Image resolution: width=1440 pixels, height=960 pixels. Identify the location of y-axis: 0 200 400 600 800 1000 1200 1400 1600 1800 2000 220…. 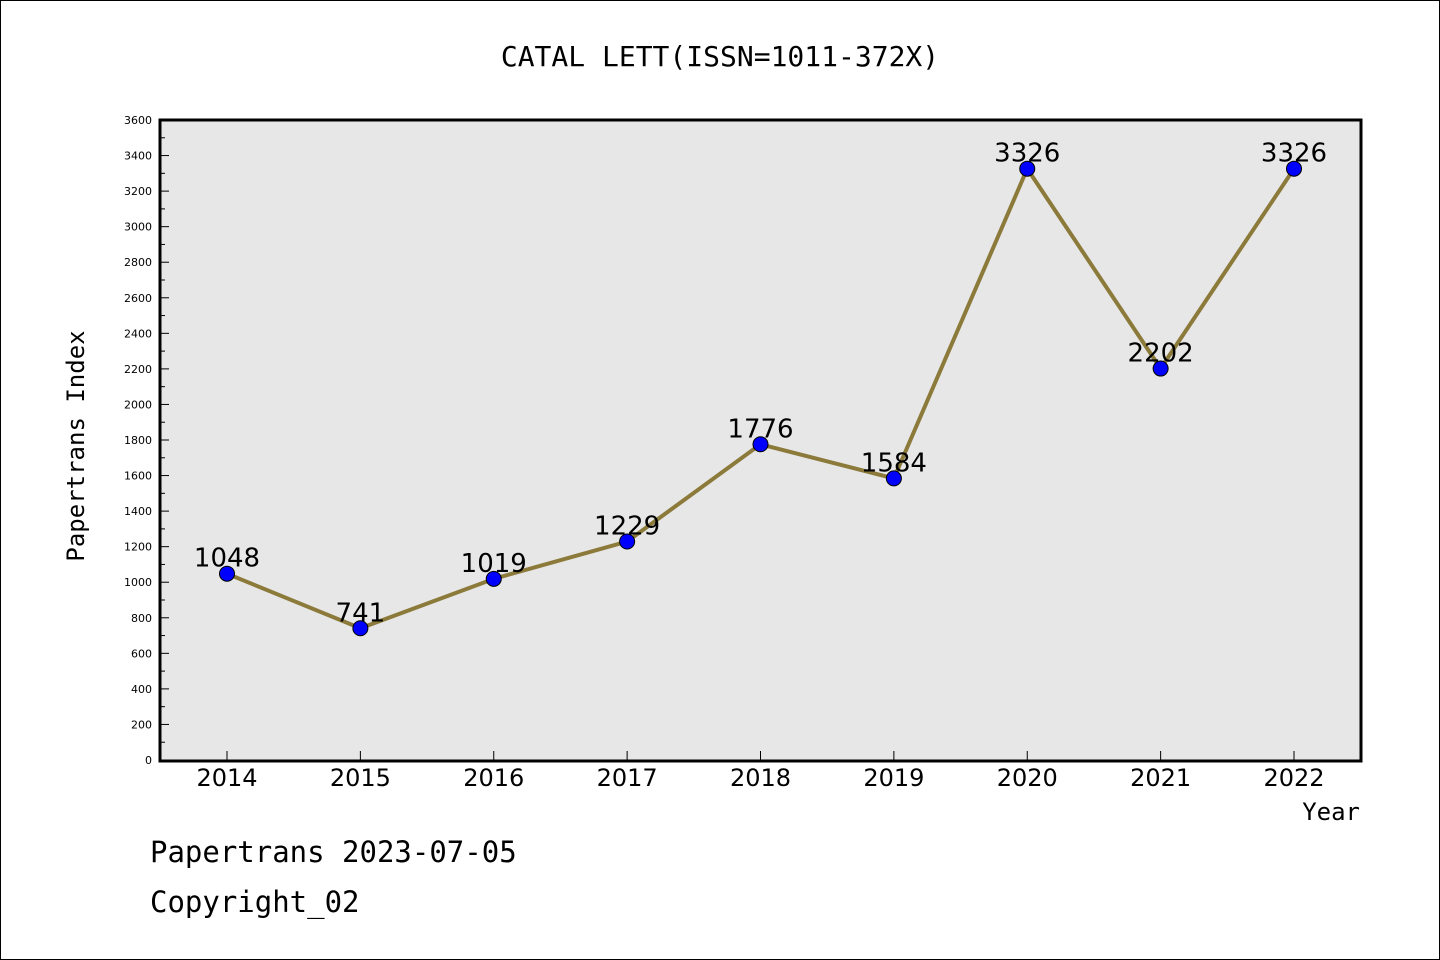
(146, 440).